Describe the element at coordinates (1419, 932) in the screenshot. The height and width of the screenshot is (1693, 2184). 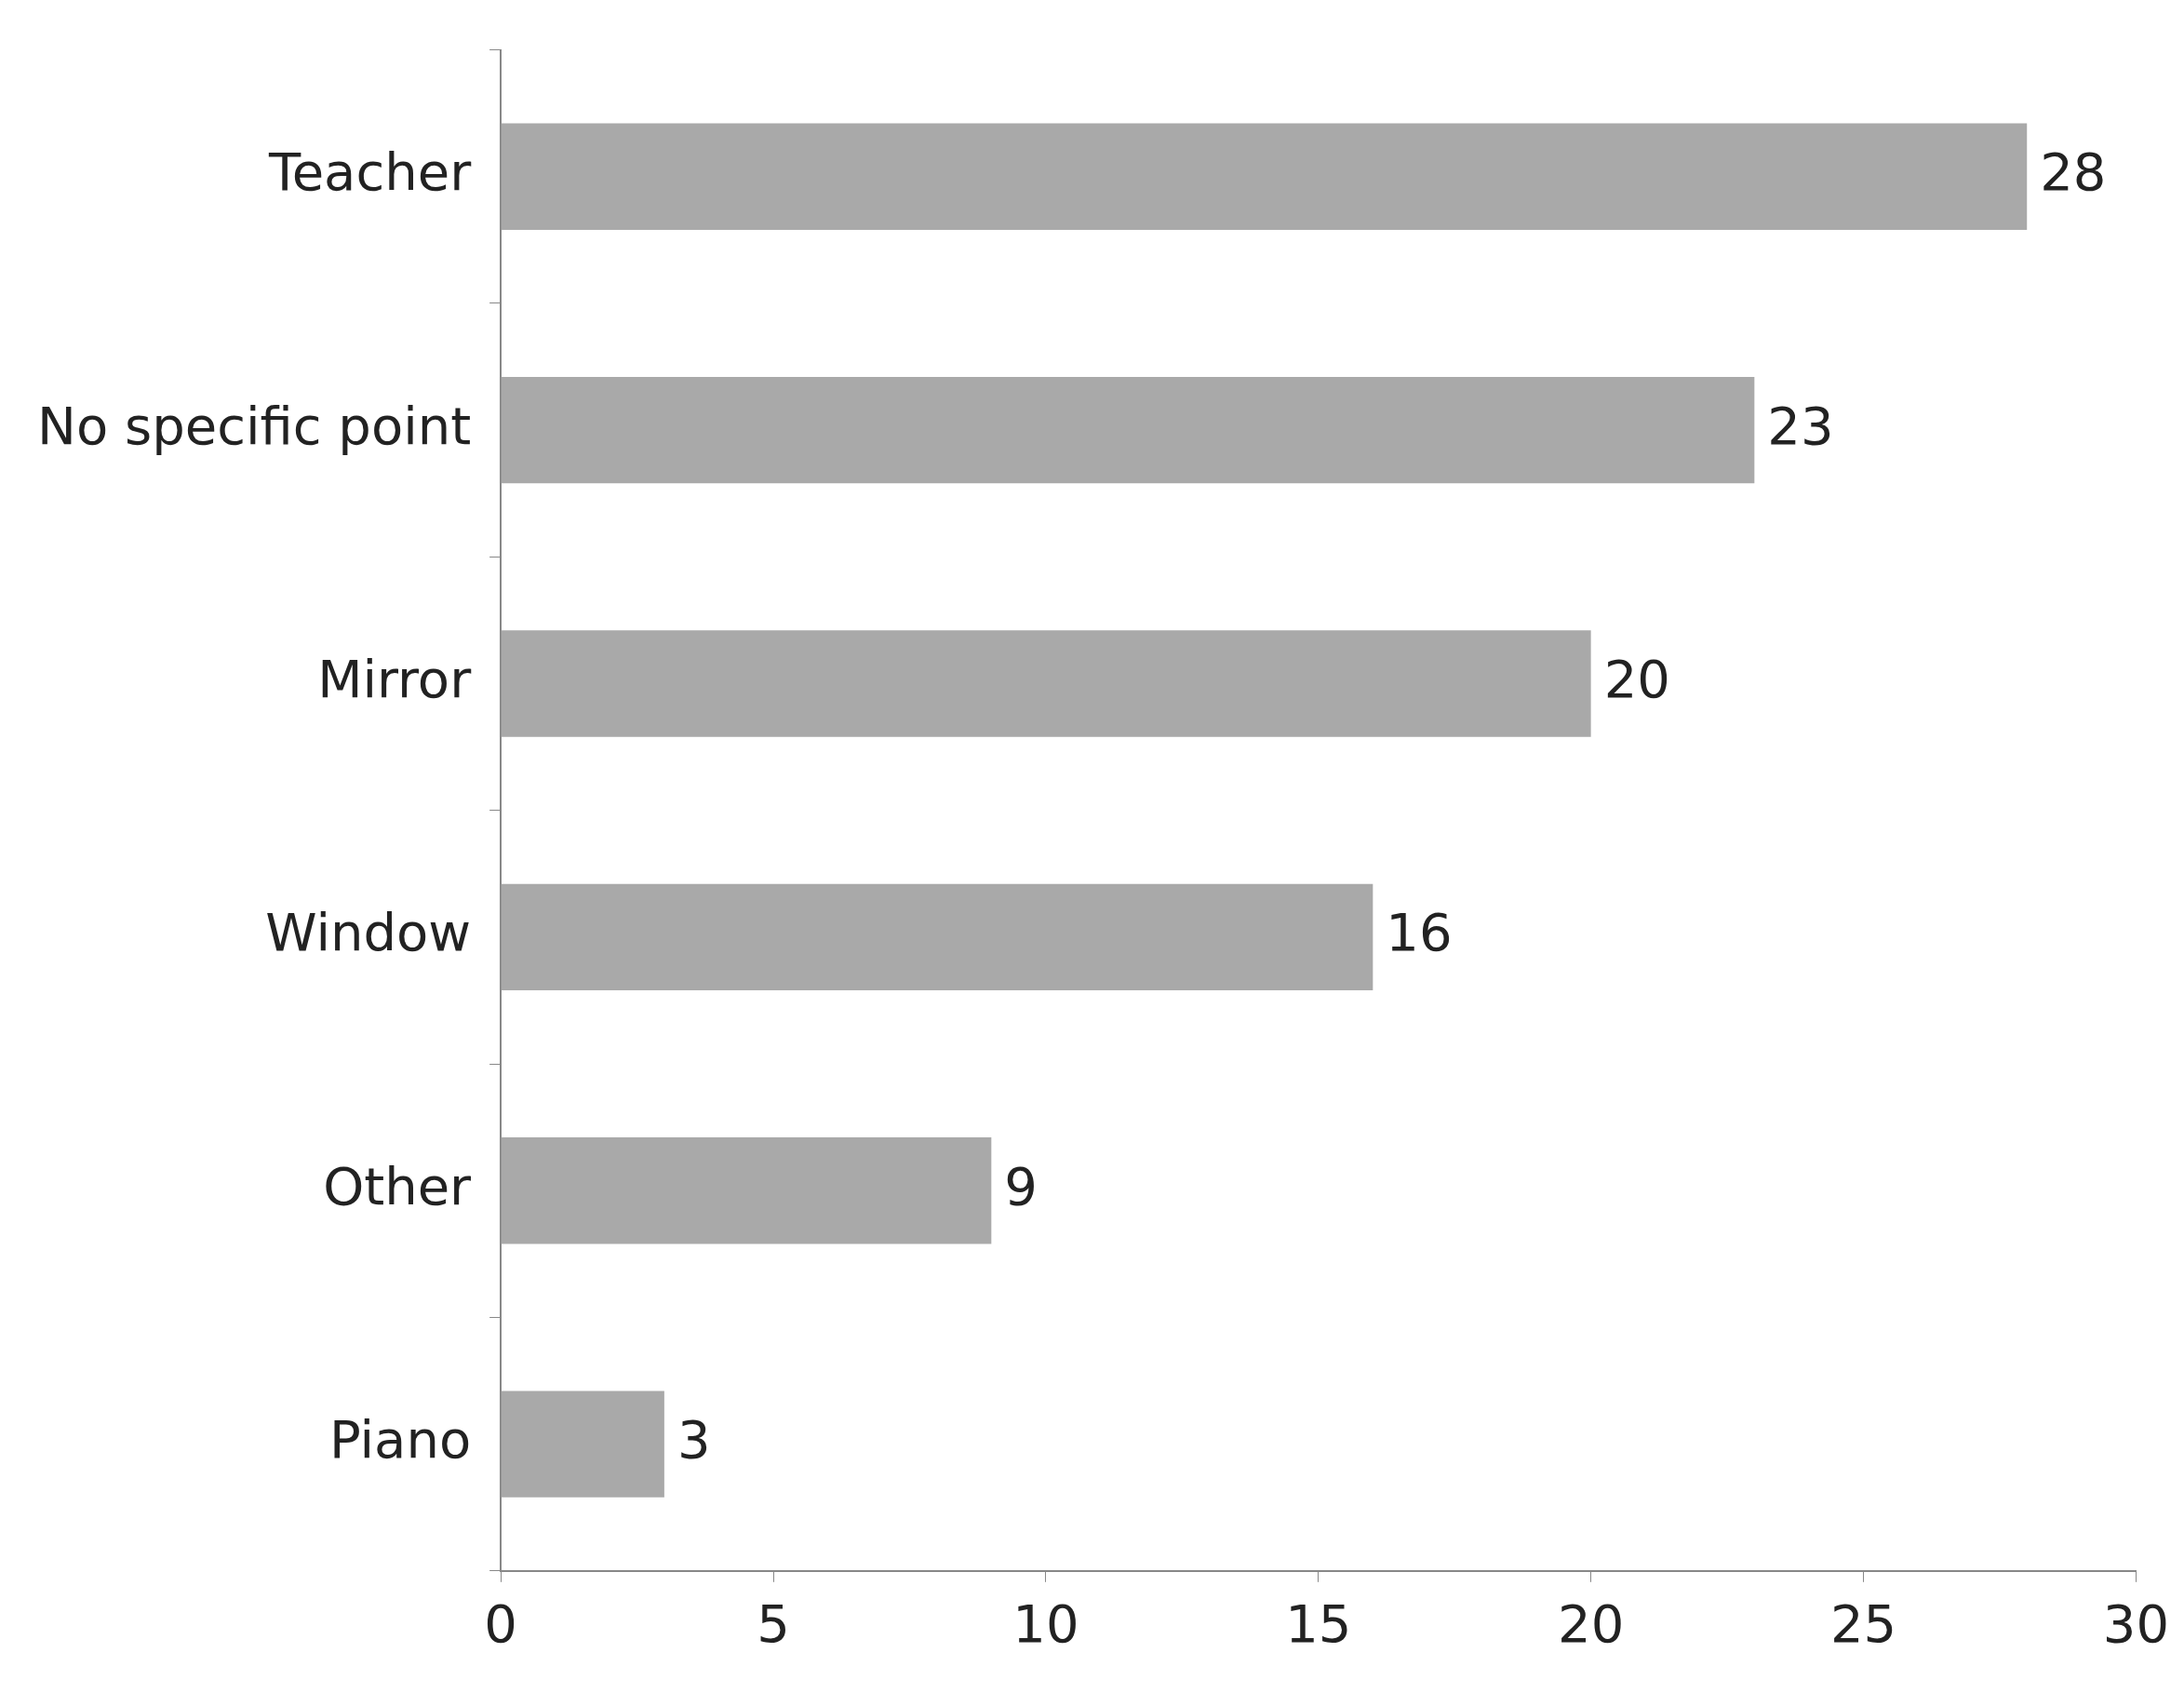
I see `data-label: 16` at that location.